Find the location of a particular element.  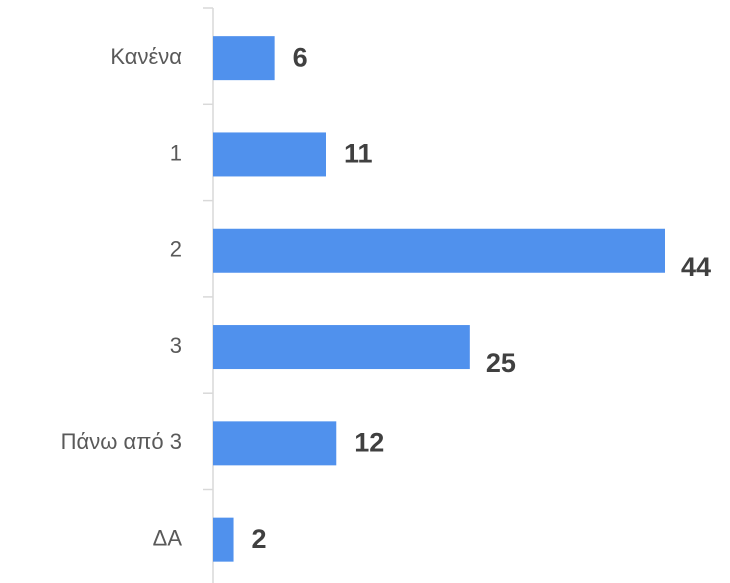

category-label: ΔΑ is located at coordinates (168, 537).